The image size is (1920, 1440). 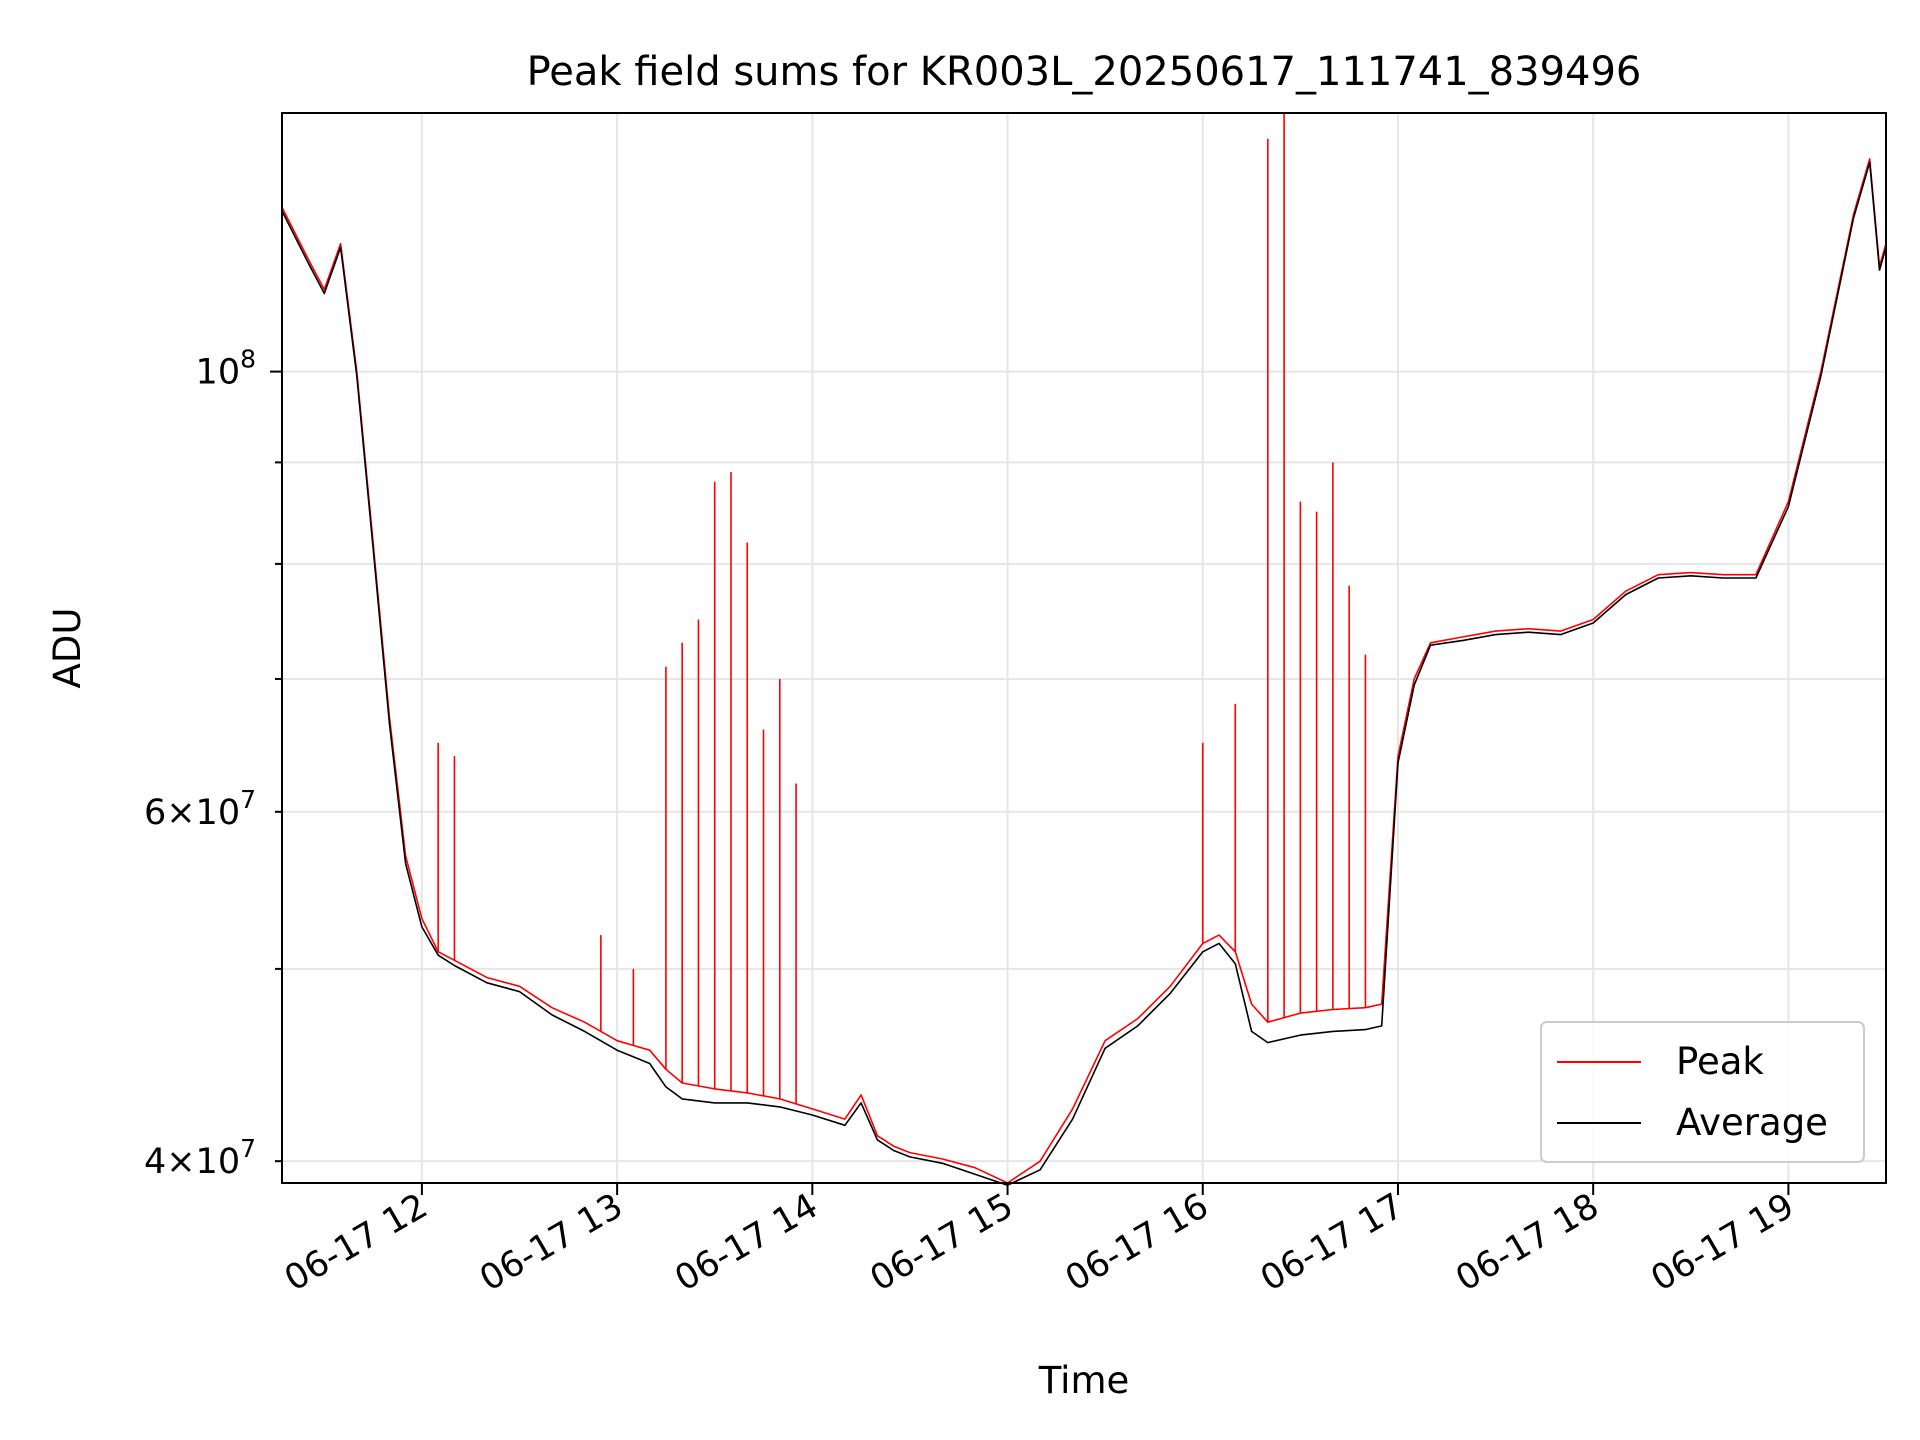 I want to click on legend-box, so click(x=1702, y=1092).